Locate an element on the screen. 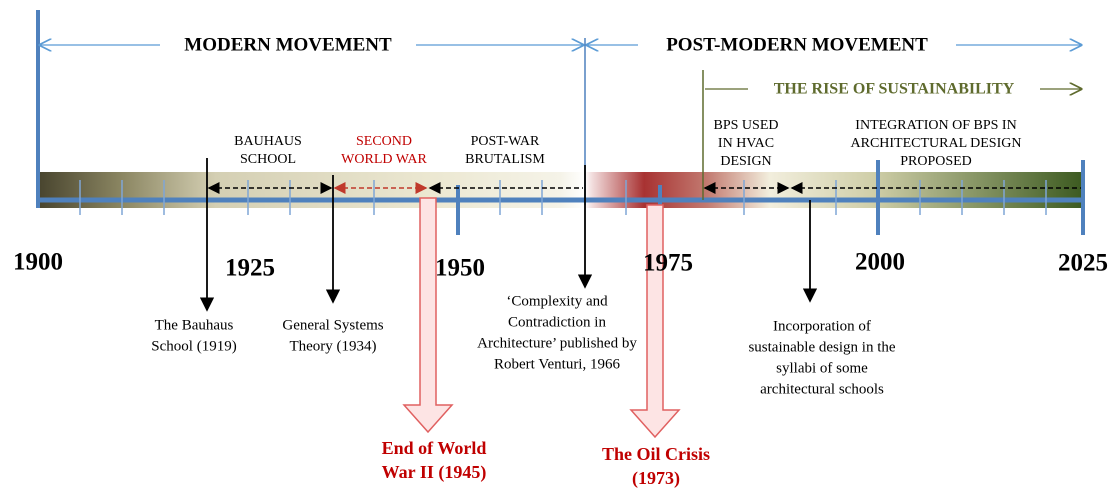 The width and height of the screenshot is (1119, 493). era-label: SCHOOL is located at coordinates (268, 159).